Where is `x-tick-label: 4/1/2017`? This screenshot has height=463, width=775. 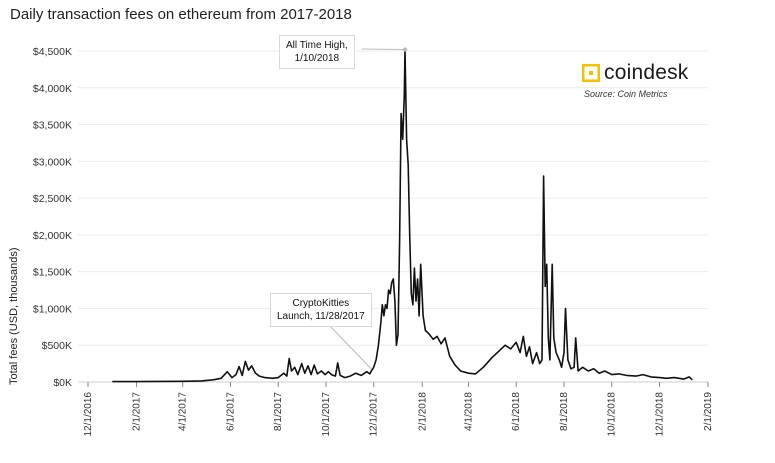
x-tick-label: 4/1/2017 is located at coordinates (183, 411).